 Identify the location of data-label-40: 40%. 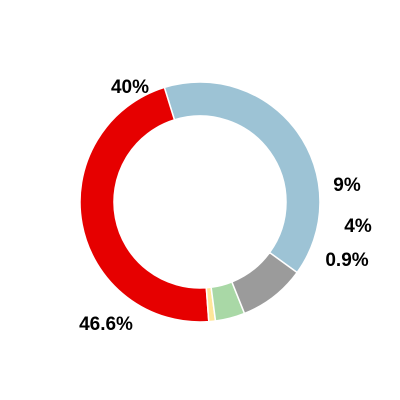
(130, 87).